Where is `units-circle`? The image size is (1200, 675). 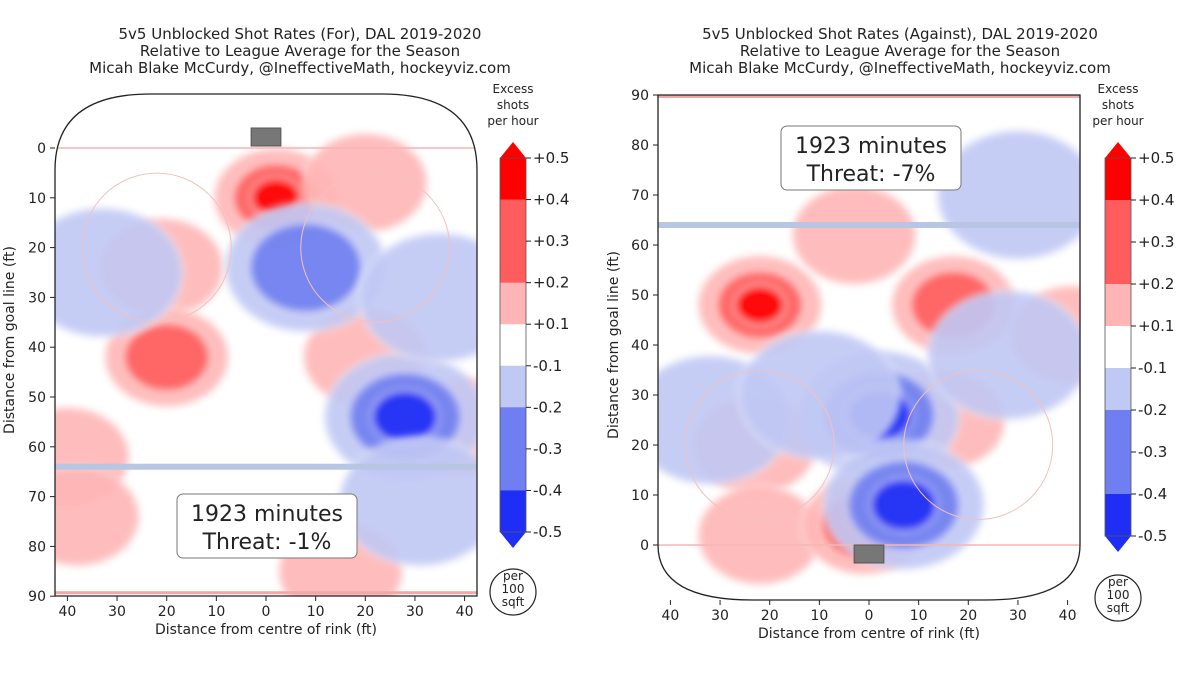 units-circle is located at coordinates (1118, 598).